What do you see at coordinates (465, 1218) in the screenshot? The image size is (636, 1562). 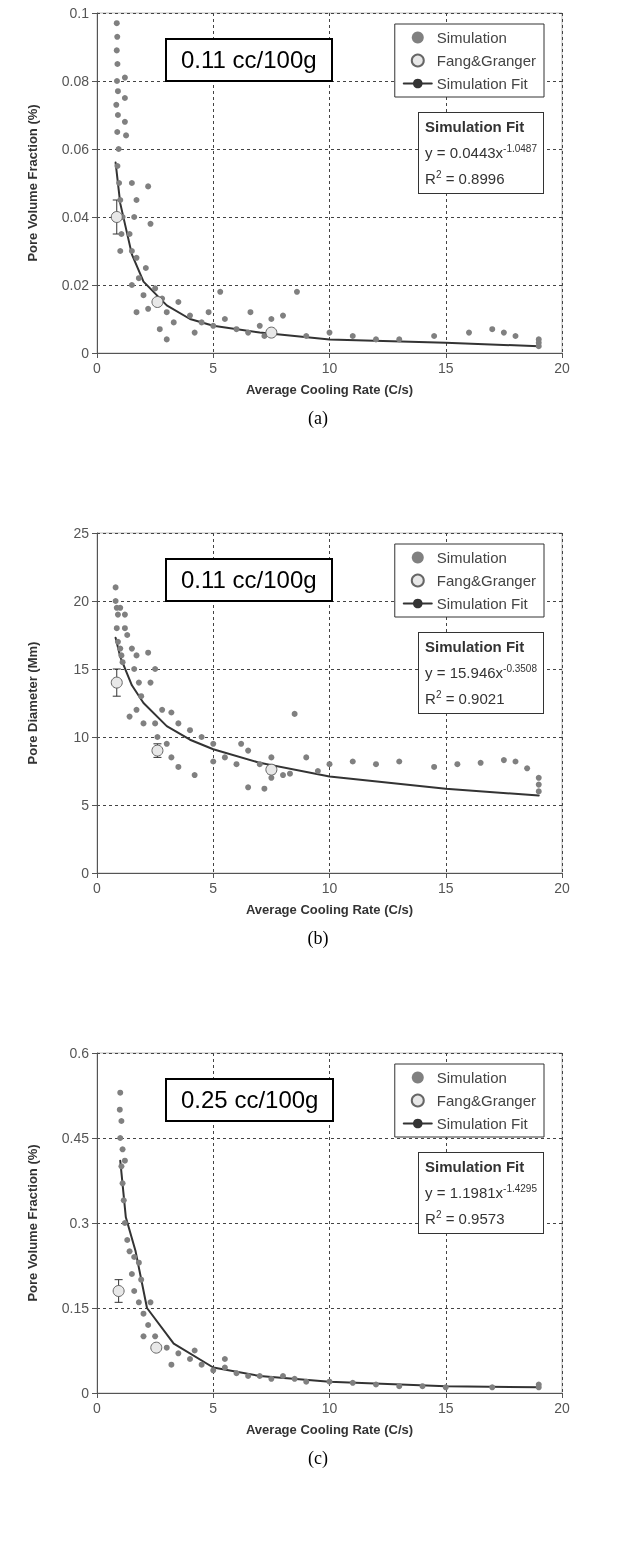 I see `annotation: R$^{2}$ = 0.9573` at bounding box center [465, 1218].